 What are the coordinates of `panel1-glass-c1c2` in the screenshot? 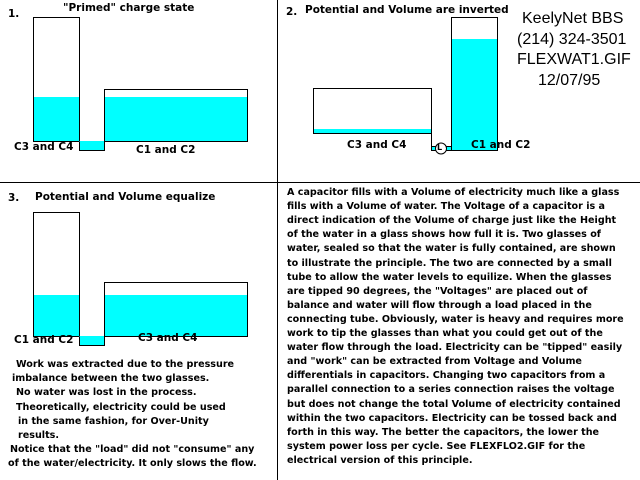 It's located at (176, 115).